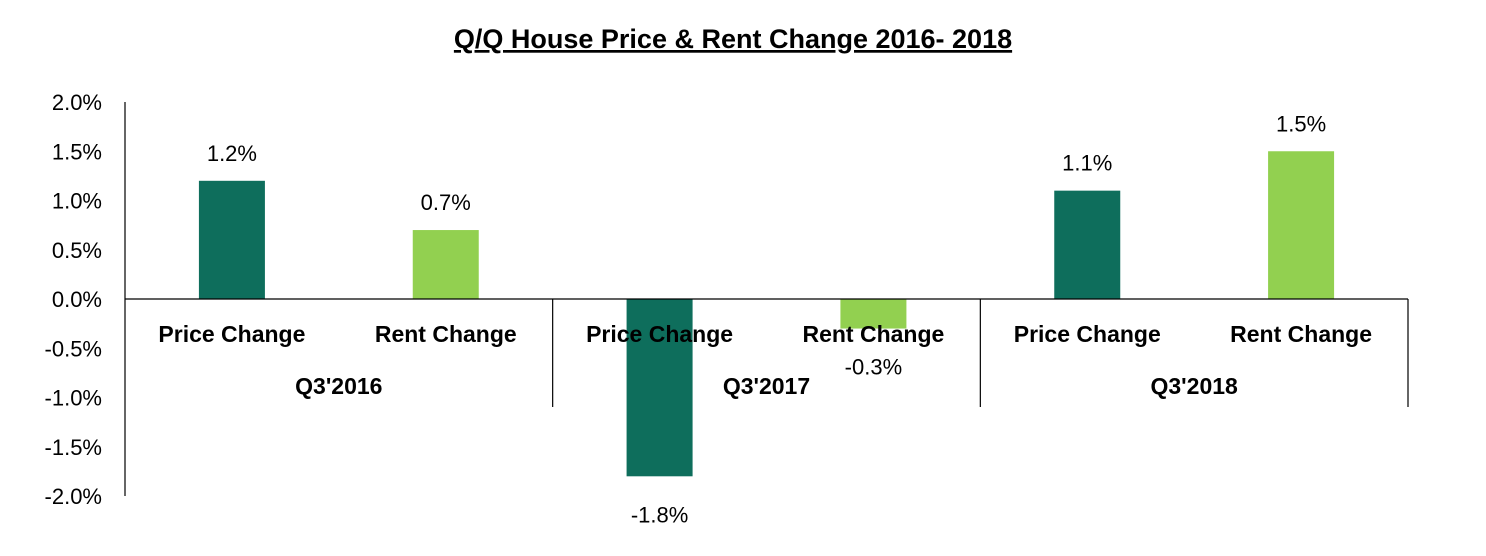 Image resolution: width=1486 pixels, height=556 pixels. Describe the element at coordinates (77, 201) in the screenshot. I see `y-tick-label: 1.0%` at that location.